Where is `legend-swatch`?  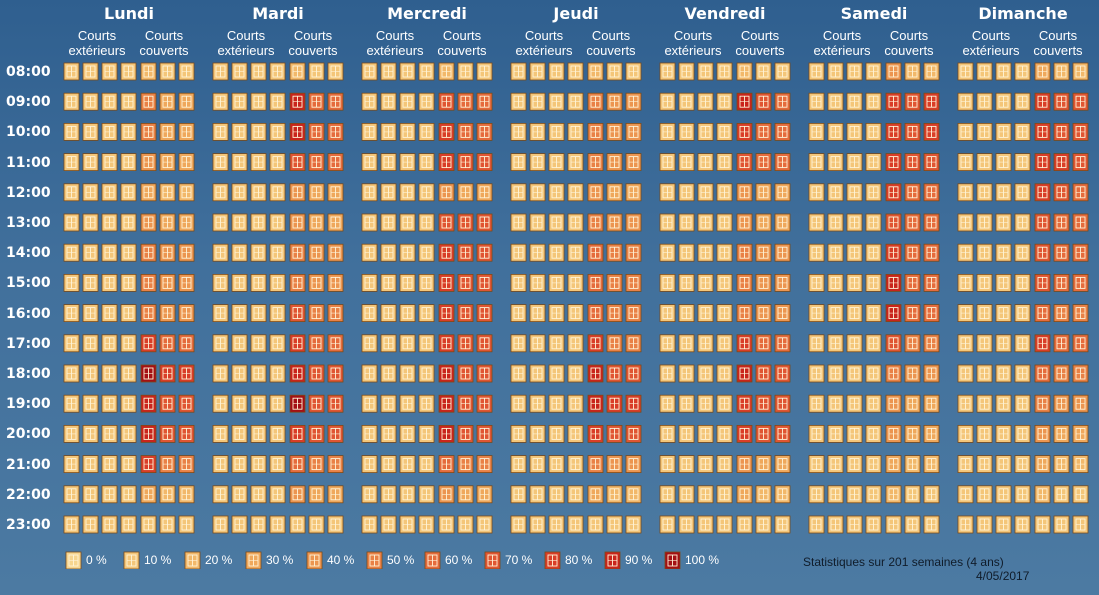 legend-swatch is located at coordinates (492, 560).